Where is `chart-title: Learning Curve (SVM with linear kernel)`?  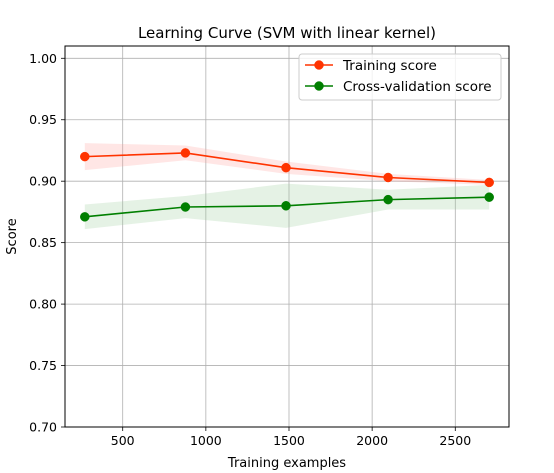 chart-title: Learning Curve (SVM with linear kernel) is located at coordinates (287, 33).